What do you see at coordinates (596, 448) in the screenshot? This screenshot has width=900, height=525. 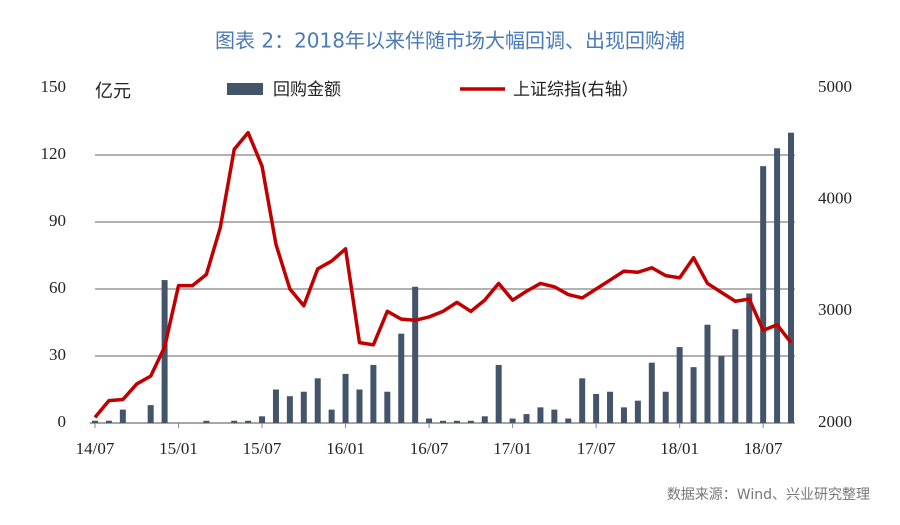 I see `x-tick-label: 17/07` at bounding box center [596, 448].